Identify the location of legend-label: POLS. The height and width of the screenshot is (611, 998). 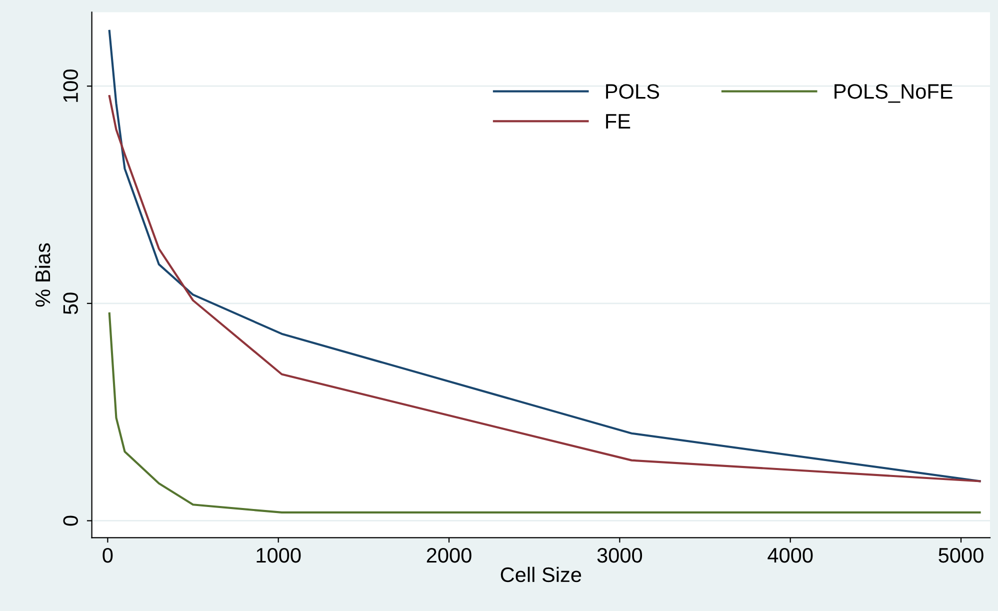
(633, 91).